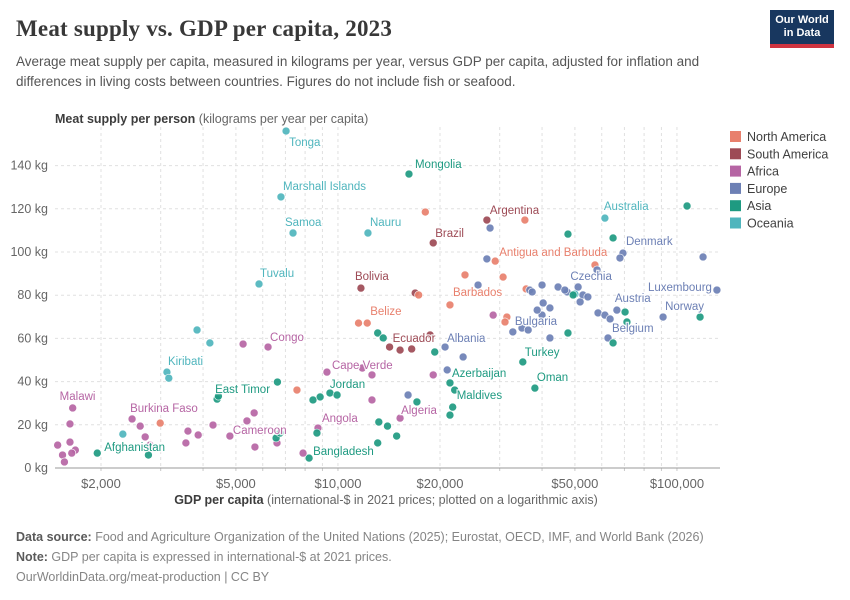 Image resolution: width=850 pixels, height=600 pixels. I want to click on data-point-luxembourg, so click(717, 290).